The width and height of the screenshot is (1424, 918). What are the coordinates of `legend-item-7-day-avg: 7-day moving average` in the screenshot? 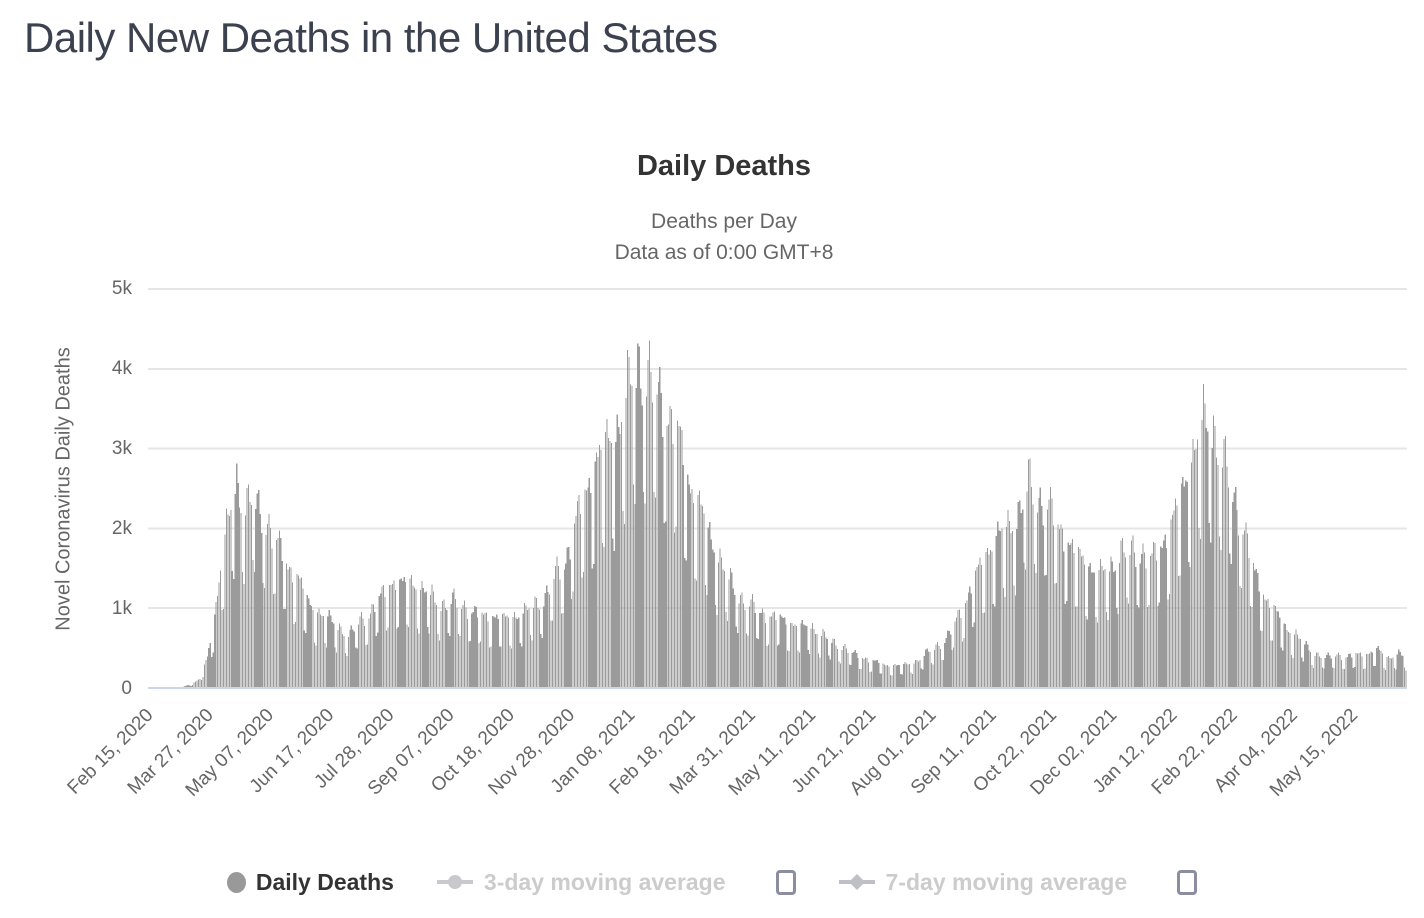 It's located at (1018, 882).